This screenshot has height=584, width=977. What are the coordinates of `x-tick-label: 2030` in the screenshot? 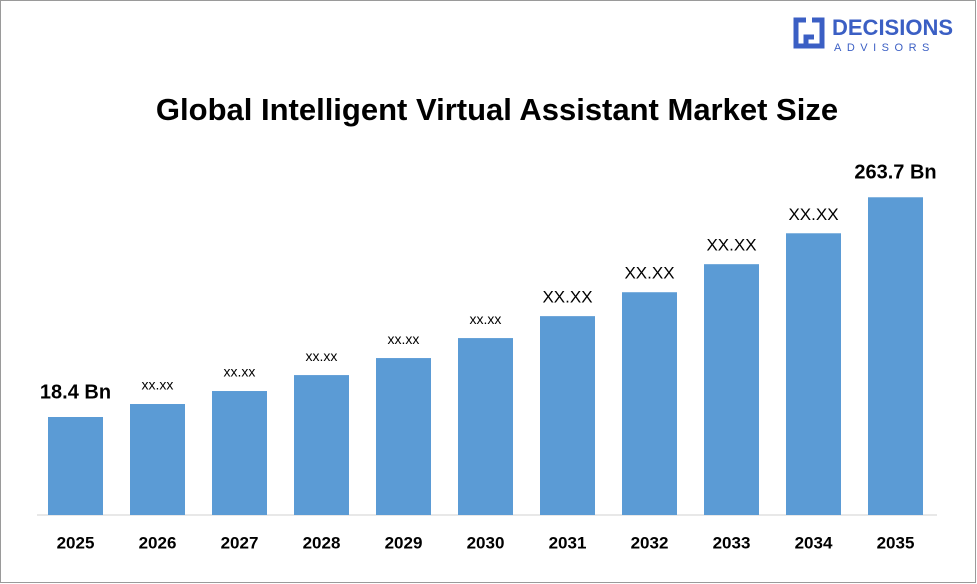 It's located at (486, 542).